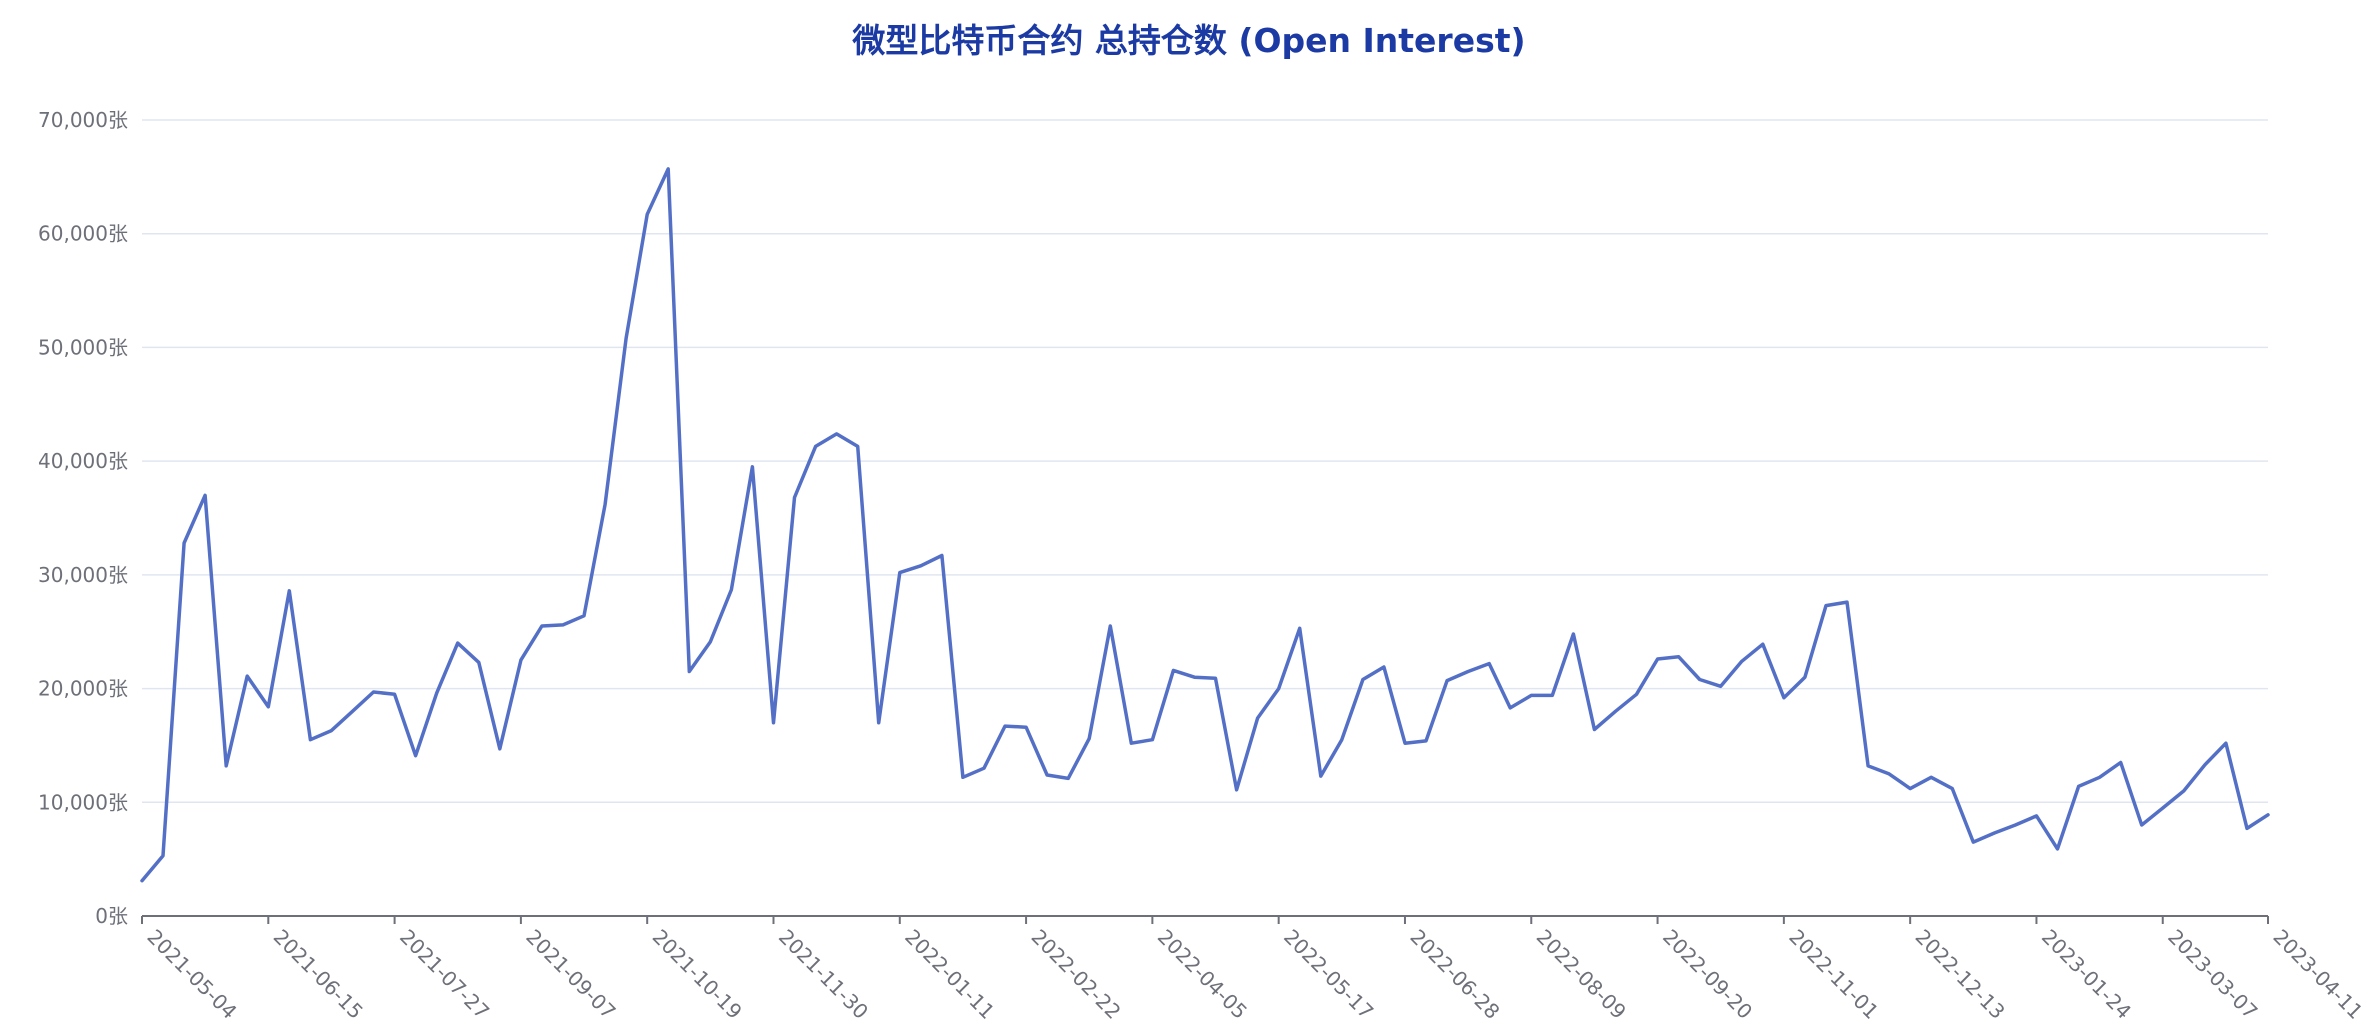  What do you see at coordinates (111, 916) in the screenshot?
I see `y-tick-label: 0张` at bounding box center [111, 916].